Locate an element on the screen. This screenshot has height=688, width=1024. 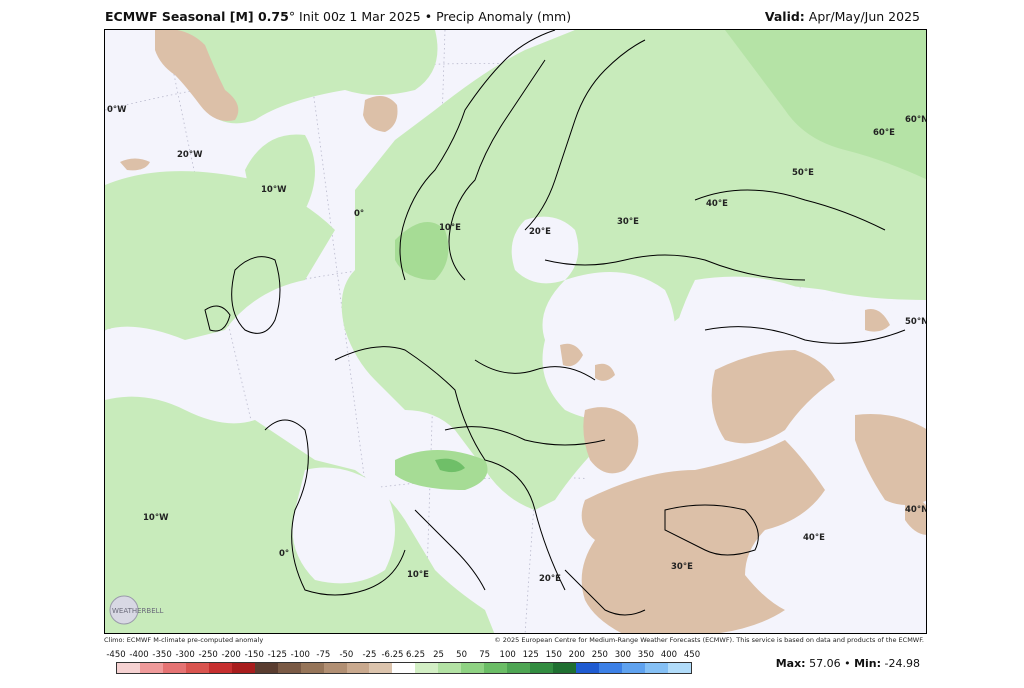
colorbar-tick-label: -75 is located at coordinates (323, 655).